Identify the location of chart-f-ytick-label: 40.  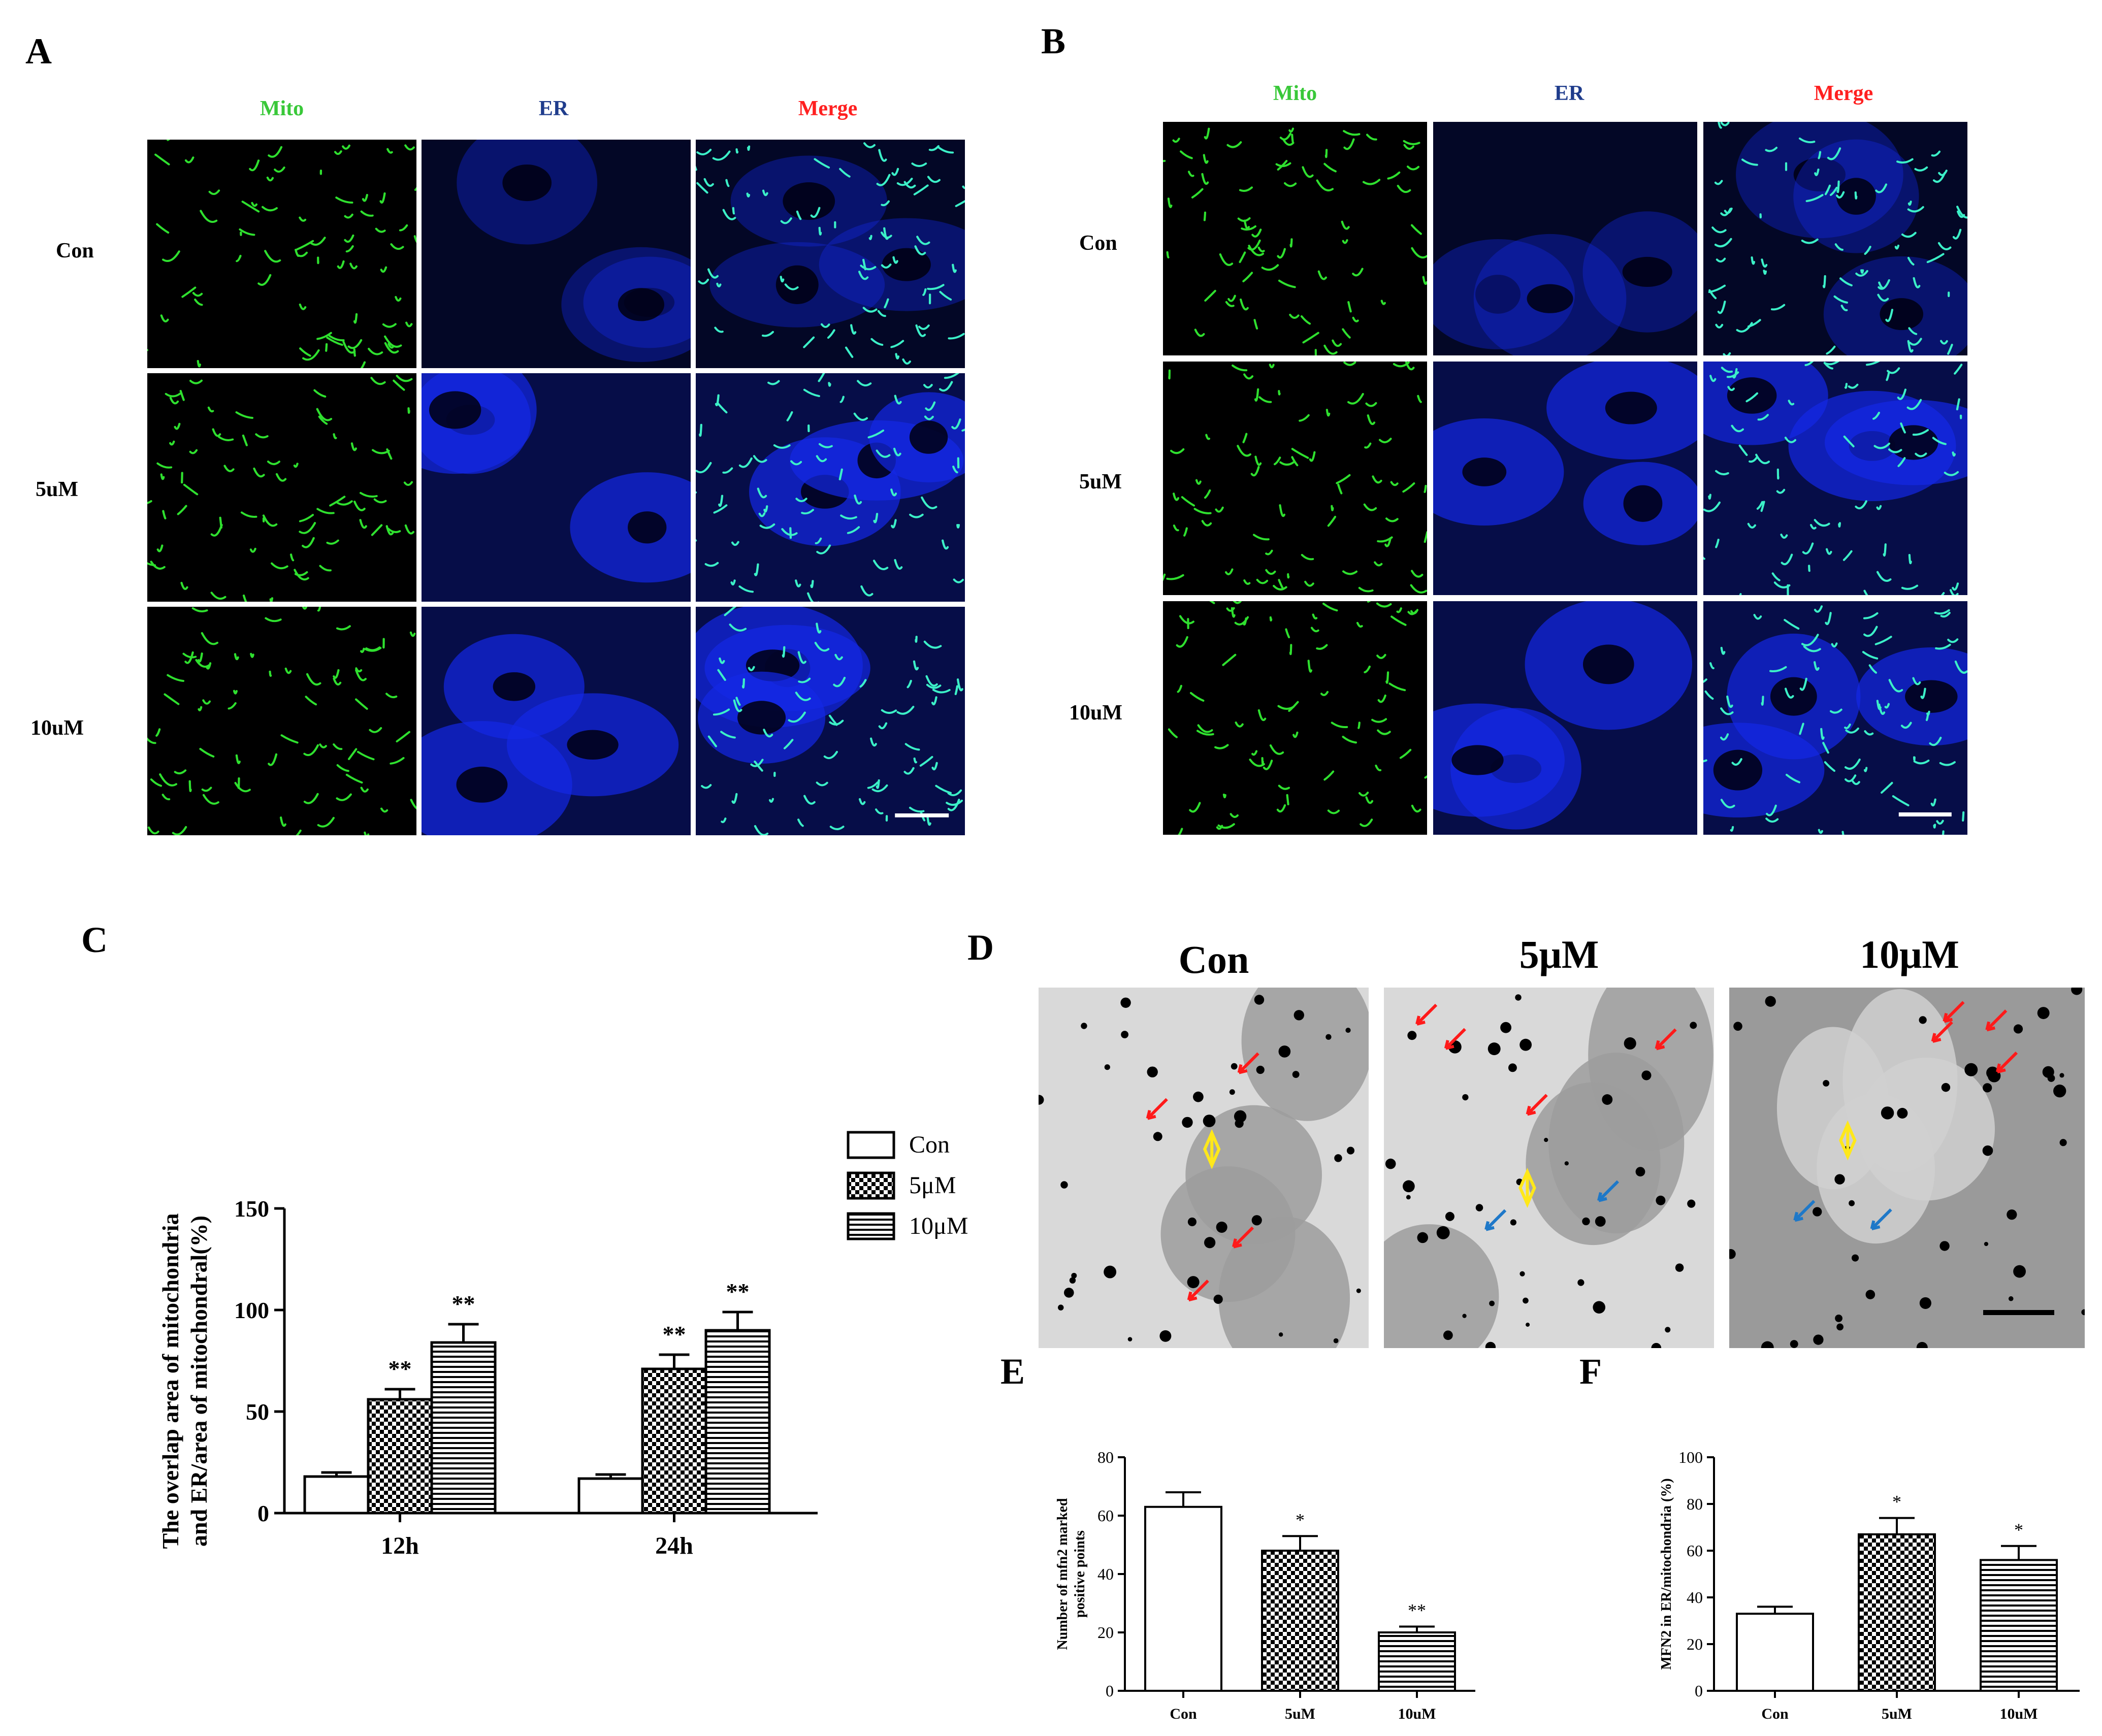
(1695, 1597).